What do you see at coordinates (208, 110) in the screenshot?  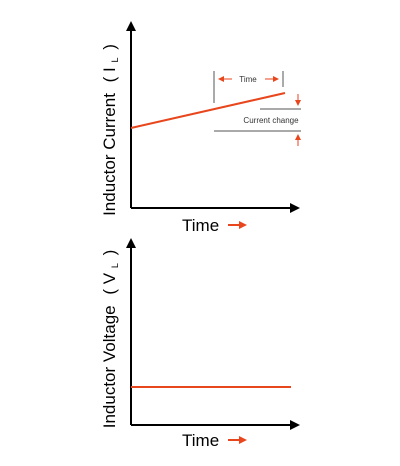 I see `current-signal-line` at bounding box center [208, 110].